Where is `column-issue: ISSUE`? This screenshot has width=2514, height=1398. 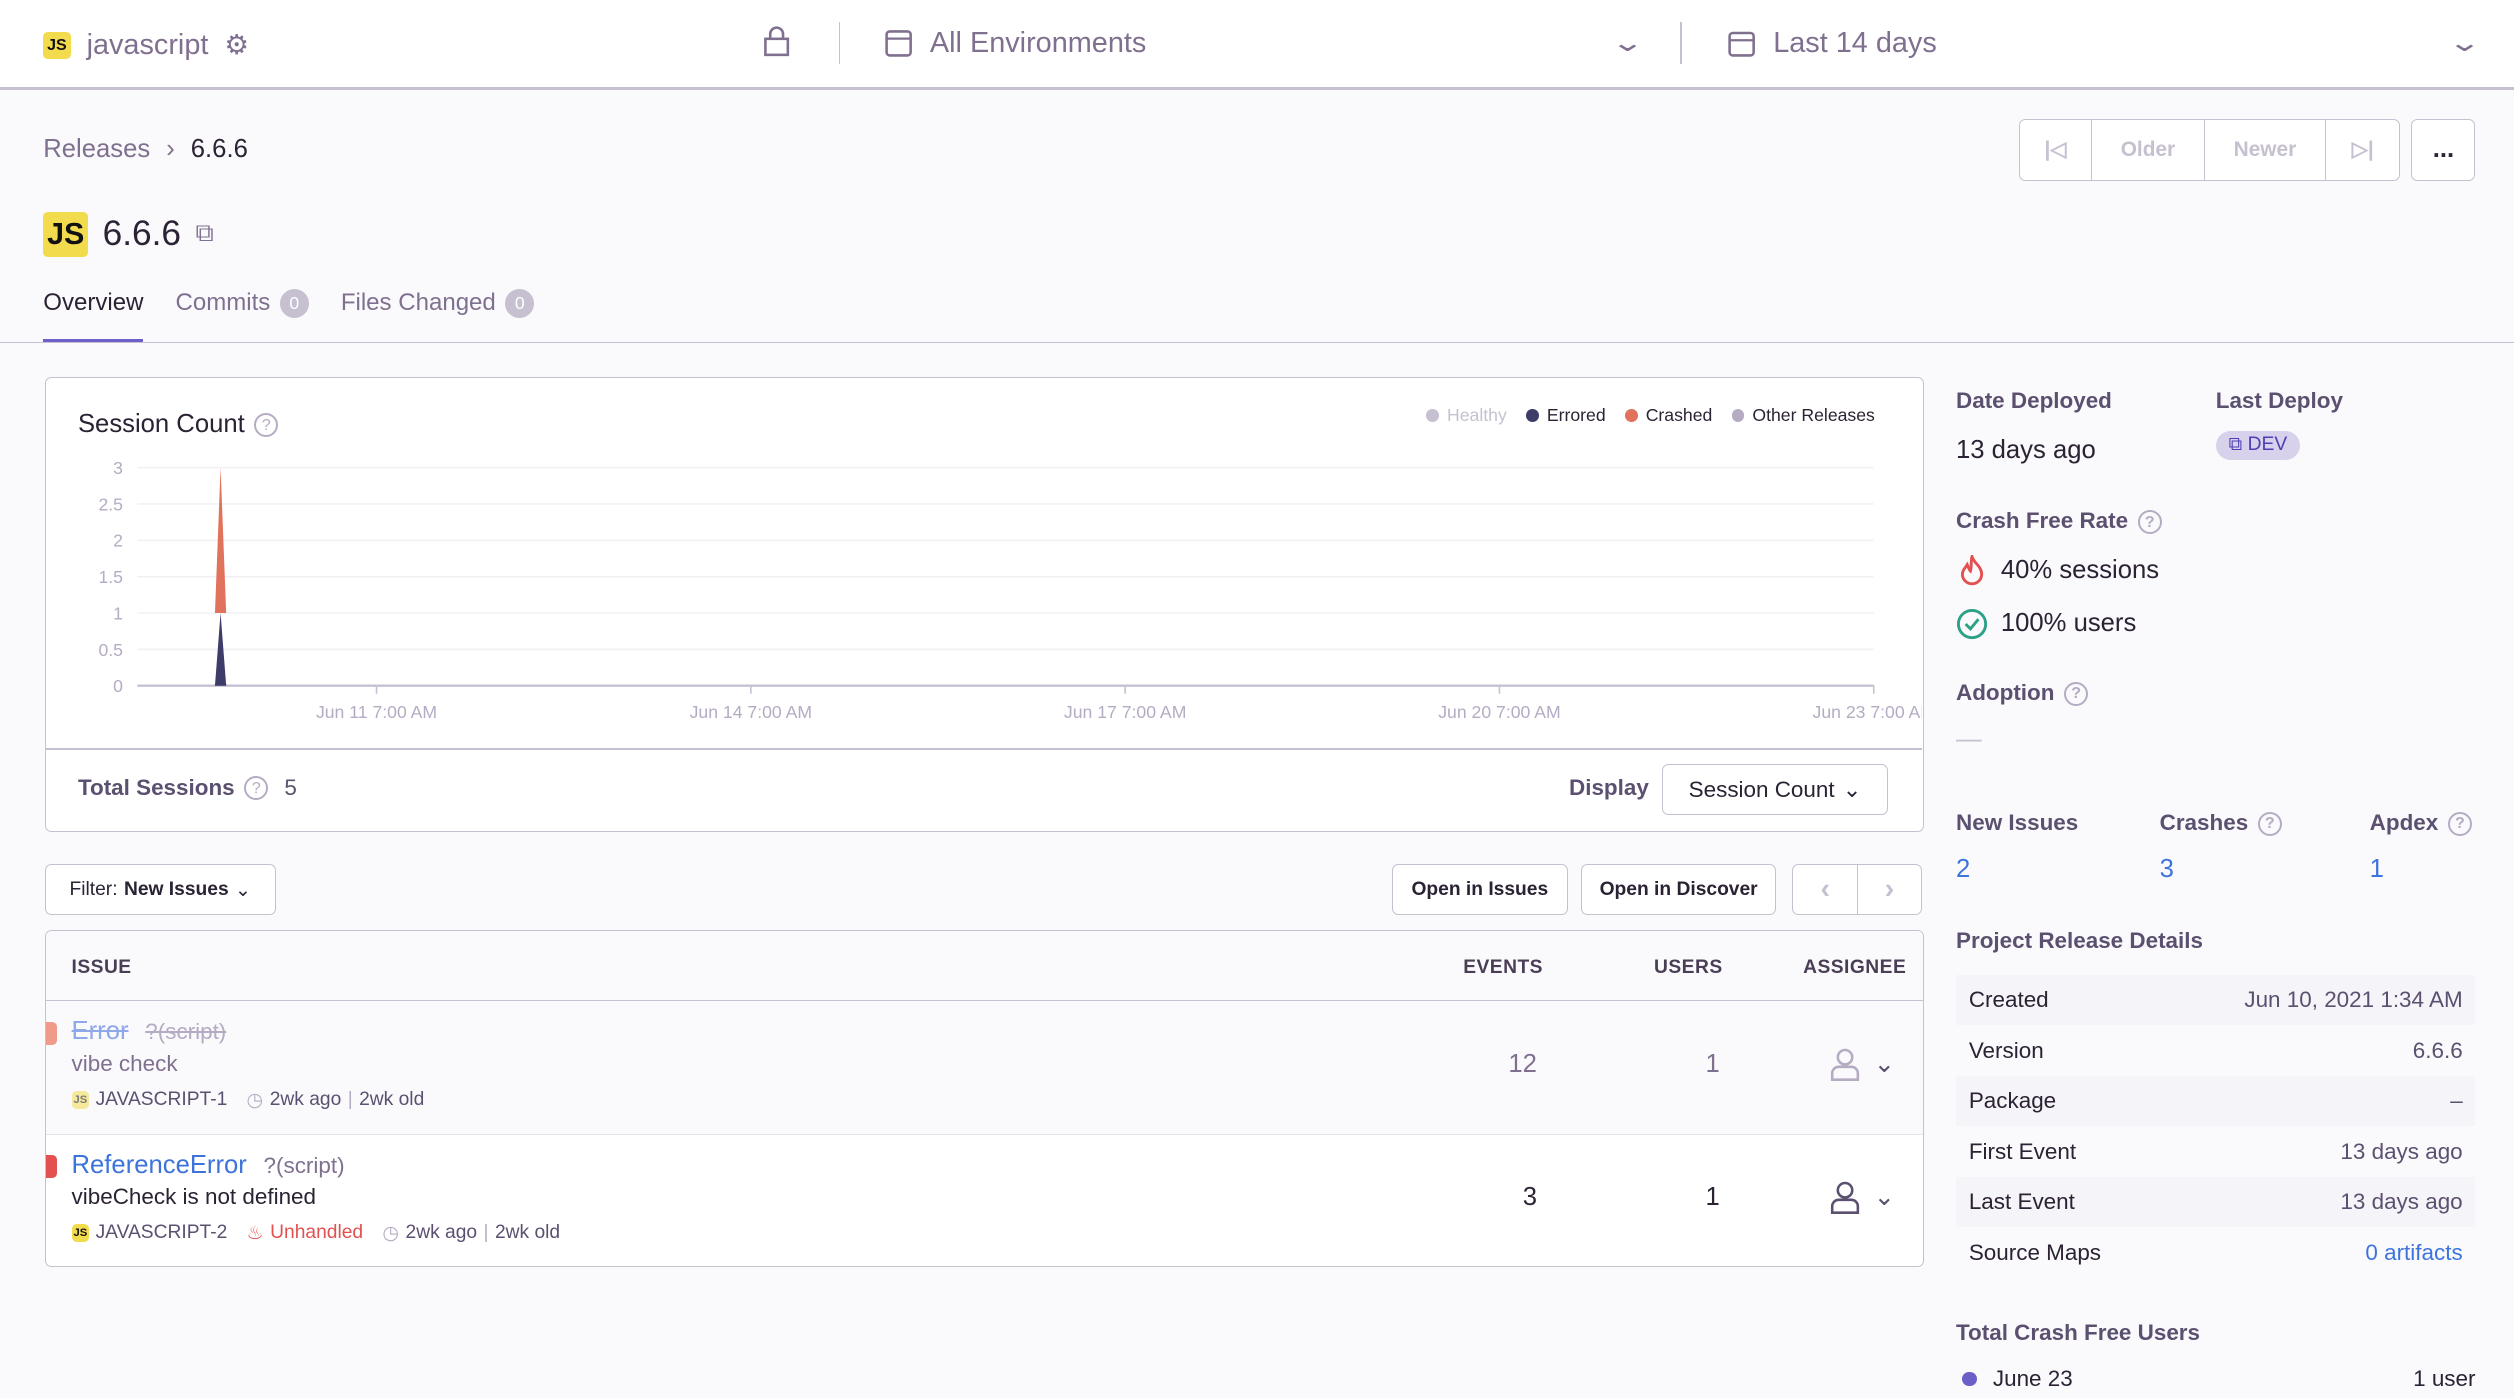 column-issue: ISSUE is located at coordinates (101, 967).